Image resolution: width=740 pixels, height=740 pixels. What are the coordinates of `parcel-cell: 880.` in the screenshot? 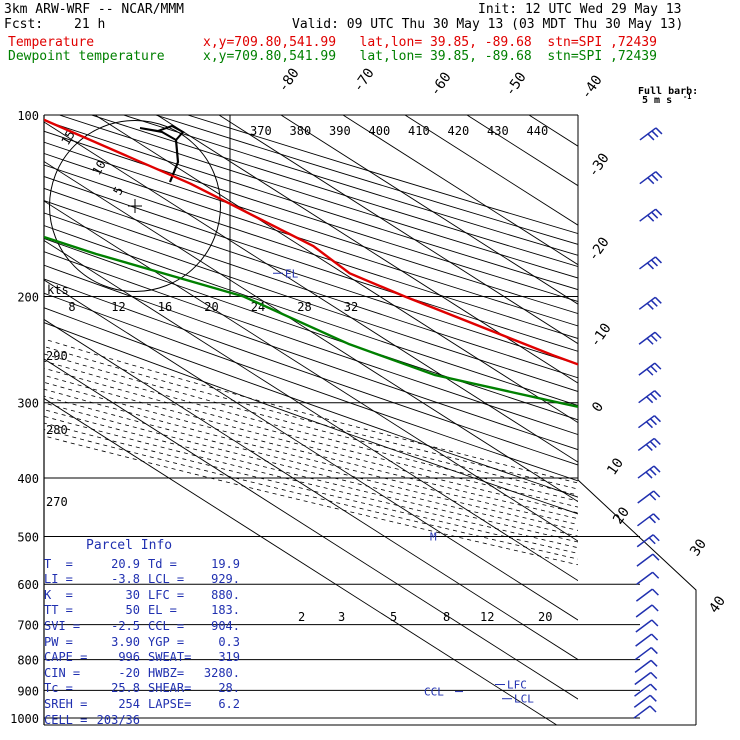 It's located at (225, 594).